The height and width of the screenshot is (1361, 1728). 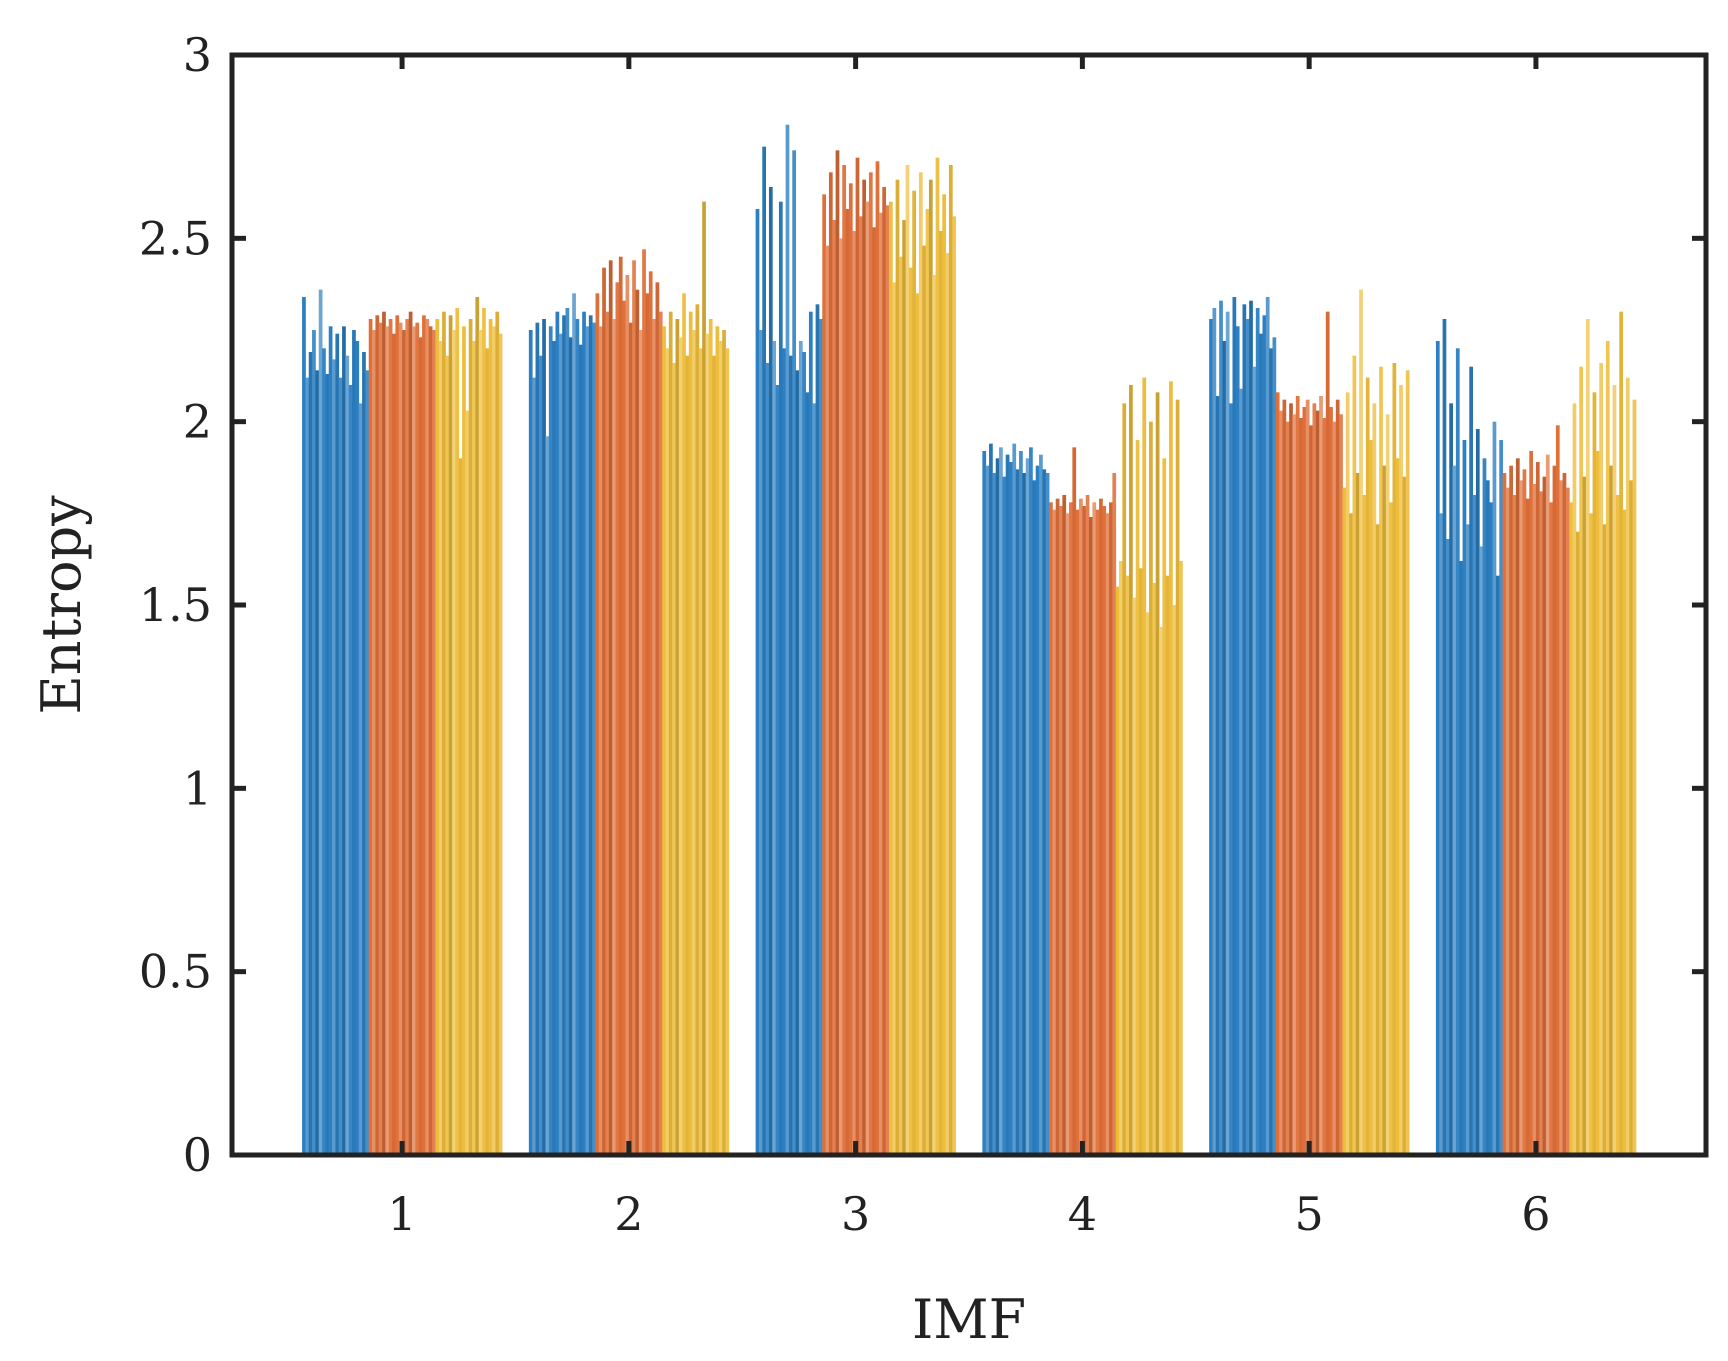 What do you see at coordinates (61, 605) in the screenshot?
I see `y-axis-title: Entropy` at bounding box center [61, 605].